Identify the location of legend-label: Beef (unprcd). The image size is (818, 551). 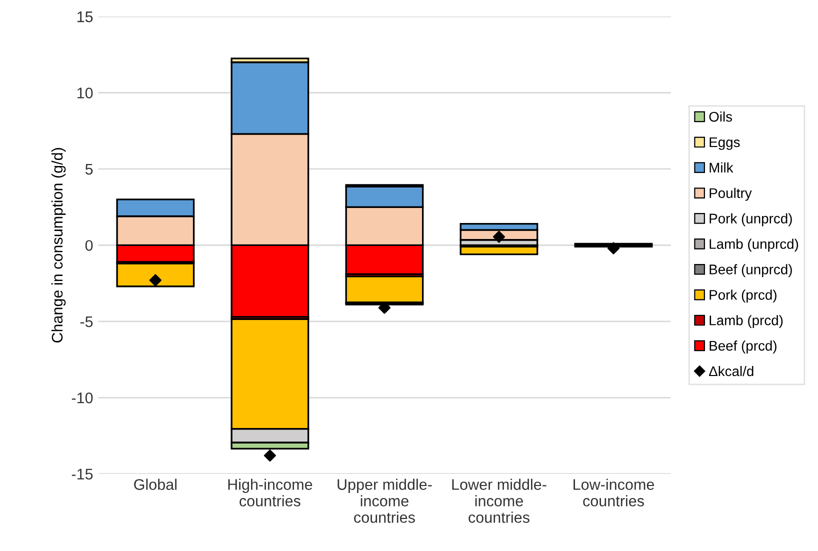
(751, 271).